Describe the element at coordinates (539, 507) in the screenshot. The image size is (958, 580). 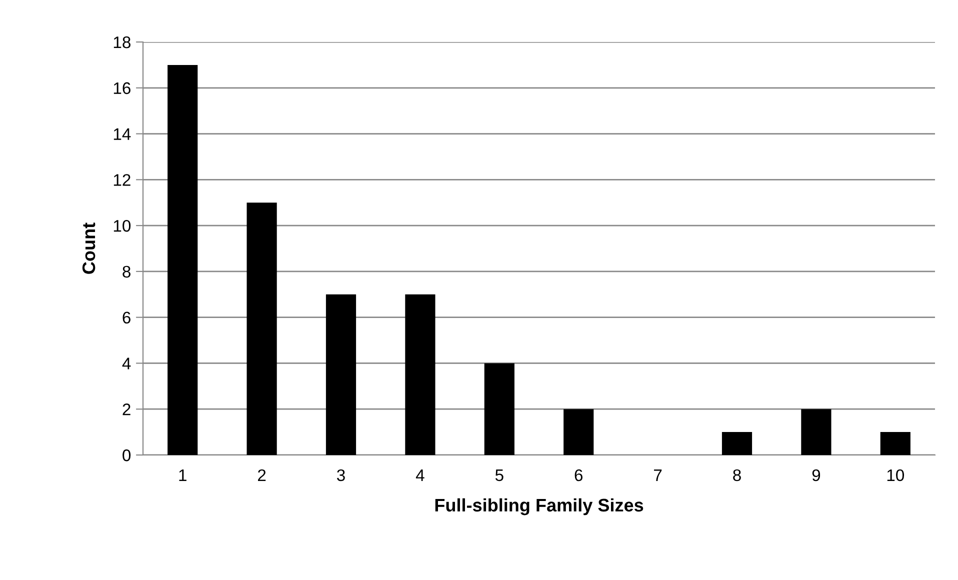
I see `x-axis-title: Full-sibling Family Sizes` at that location.